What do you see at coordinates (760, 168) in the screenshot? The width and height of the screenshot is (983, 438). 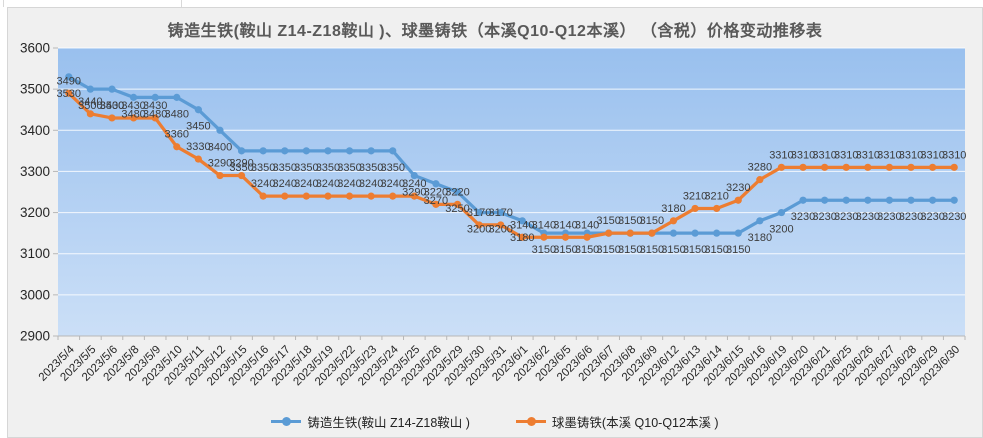 I see `svg-text: 3280` at bounding box center [760, 168].